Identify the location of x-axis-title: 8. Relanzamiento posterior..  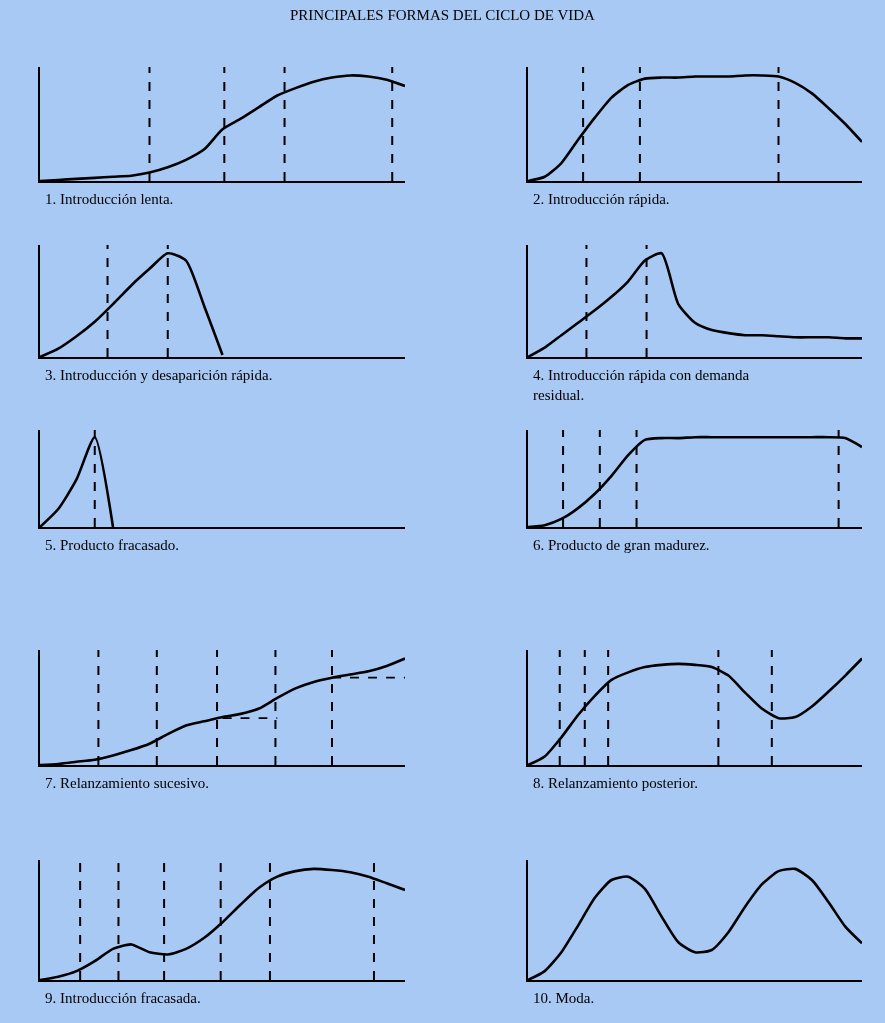
(615, 783).